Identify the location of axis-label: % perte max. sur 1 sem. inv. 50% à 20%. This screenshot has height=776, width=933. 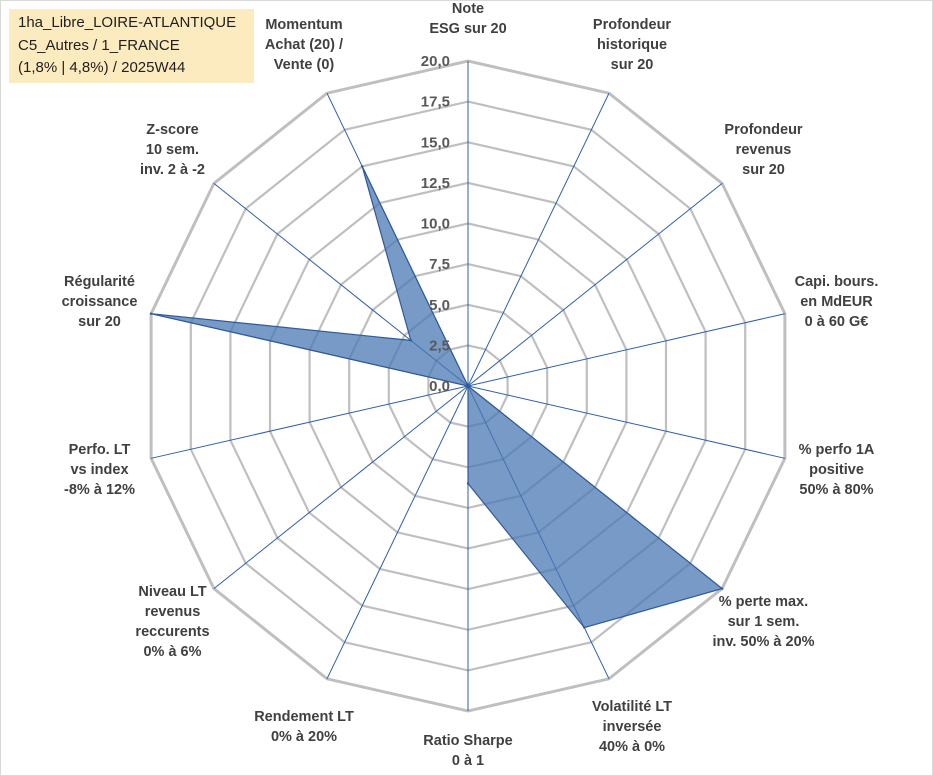
(763, 622).